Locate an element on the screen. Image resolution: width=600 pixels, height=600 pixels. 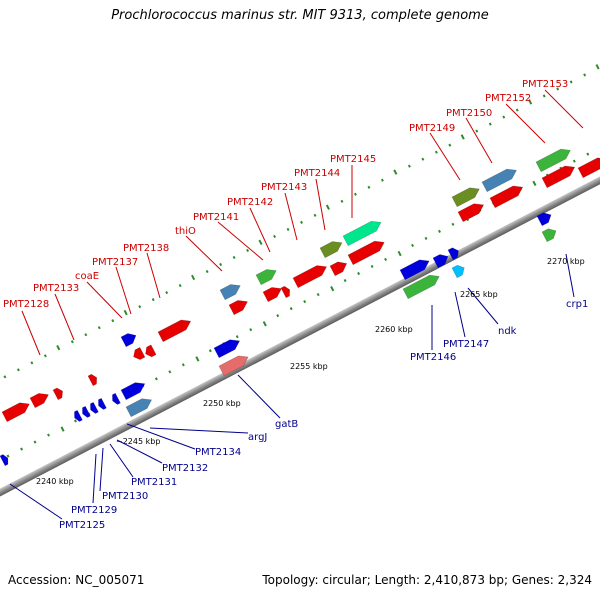
label-pmt2147: PMT2147 is located at coordinates (466, 344).